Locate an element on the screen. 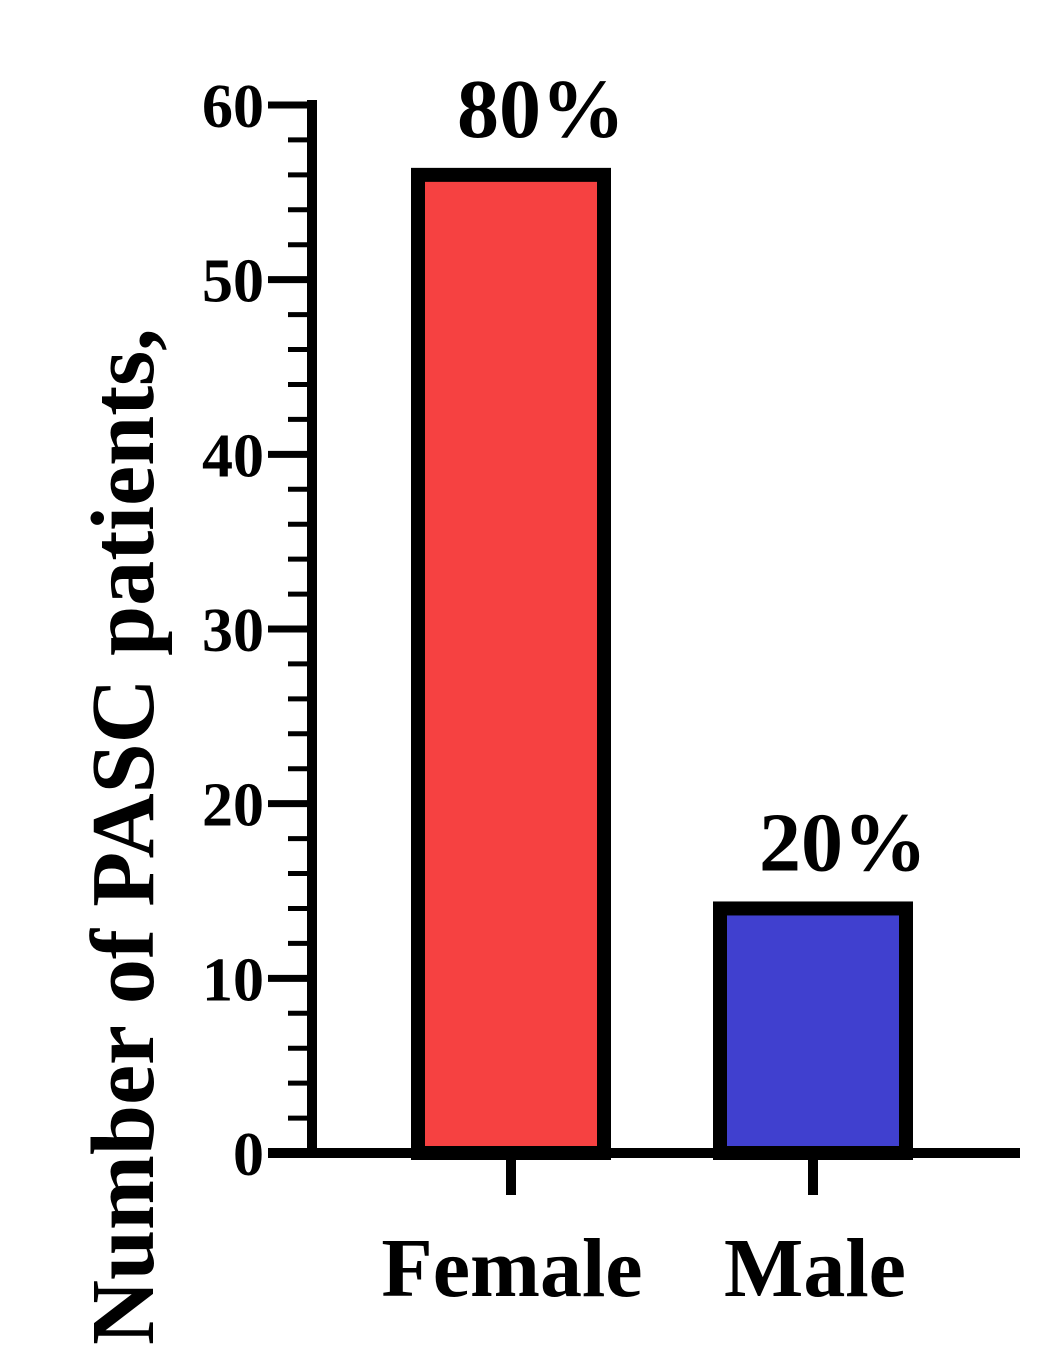 The image size is (1039, 1357). y-tick-label: 40 is located at coordinates (233, 456).